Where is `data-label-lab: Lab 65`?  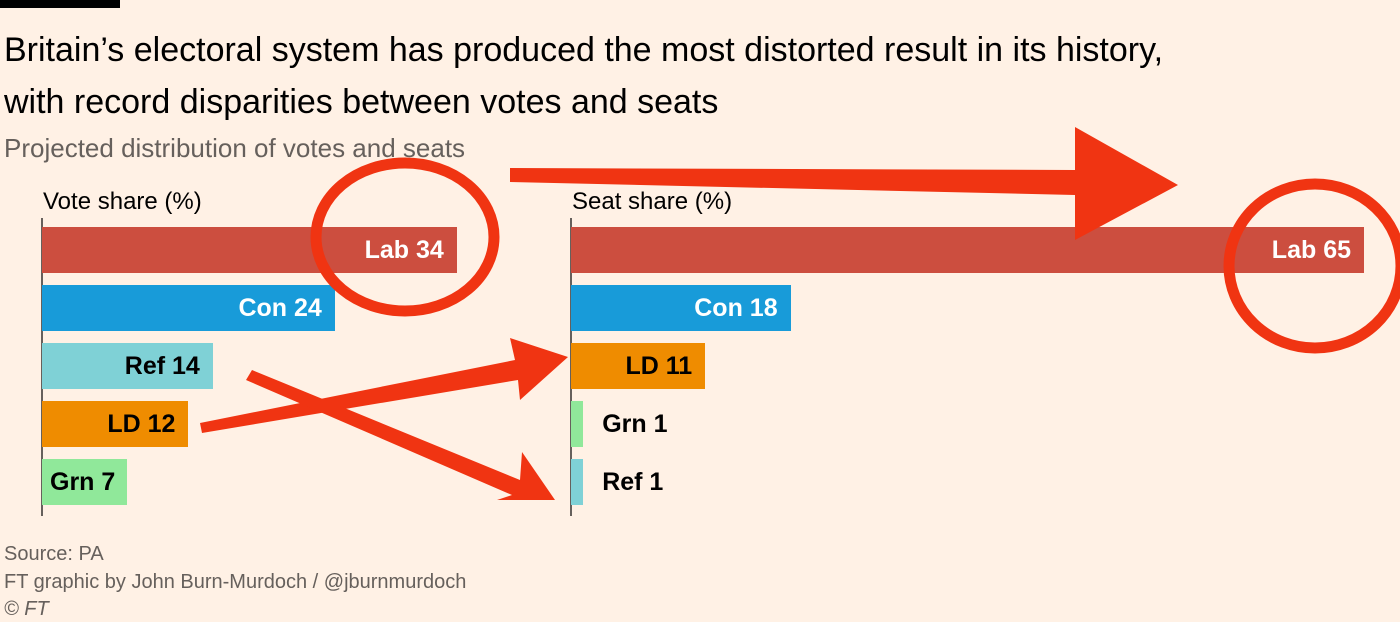 data-label-lab: Lab 65 is located at coordinates (1311, 250).